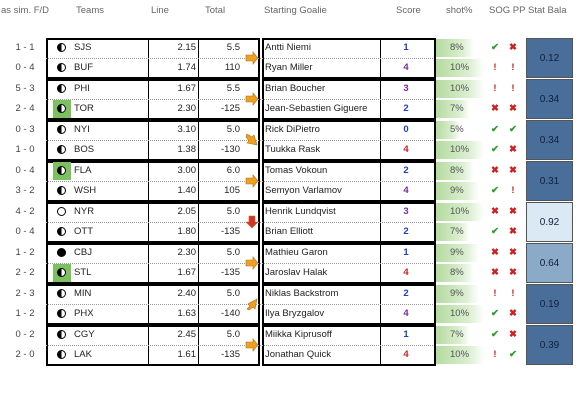 The image size is (588, 400). I want to click on stat-balance-cell: 0.92, so click(549, 222).